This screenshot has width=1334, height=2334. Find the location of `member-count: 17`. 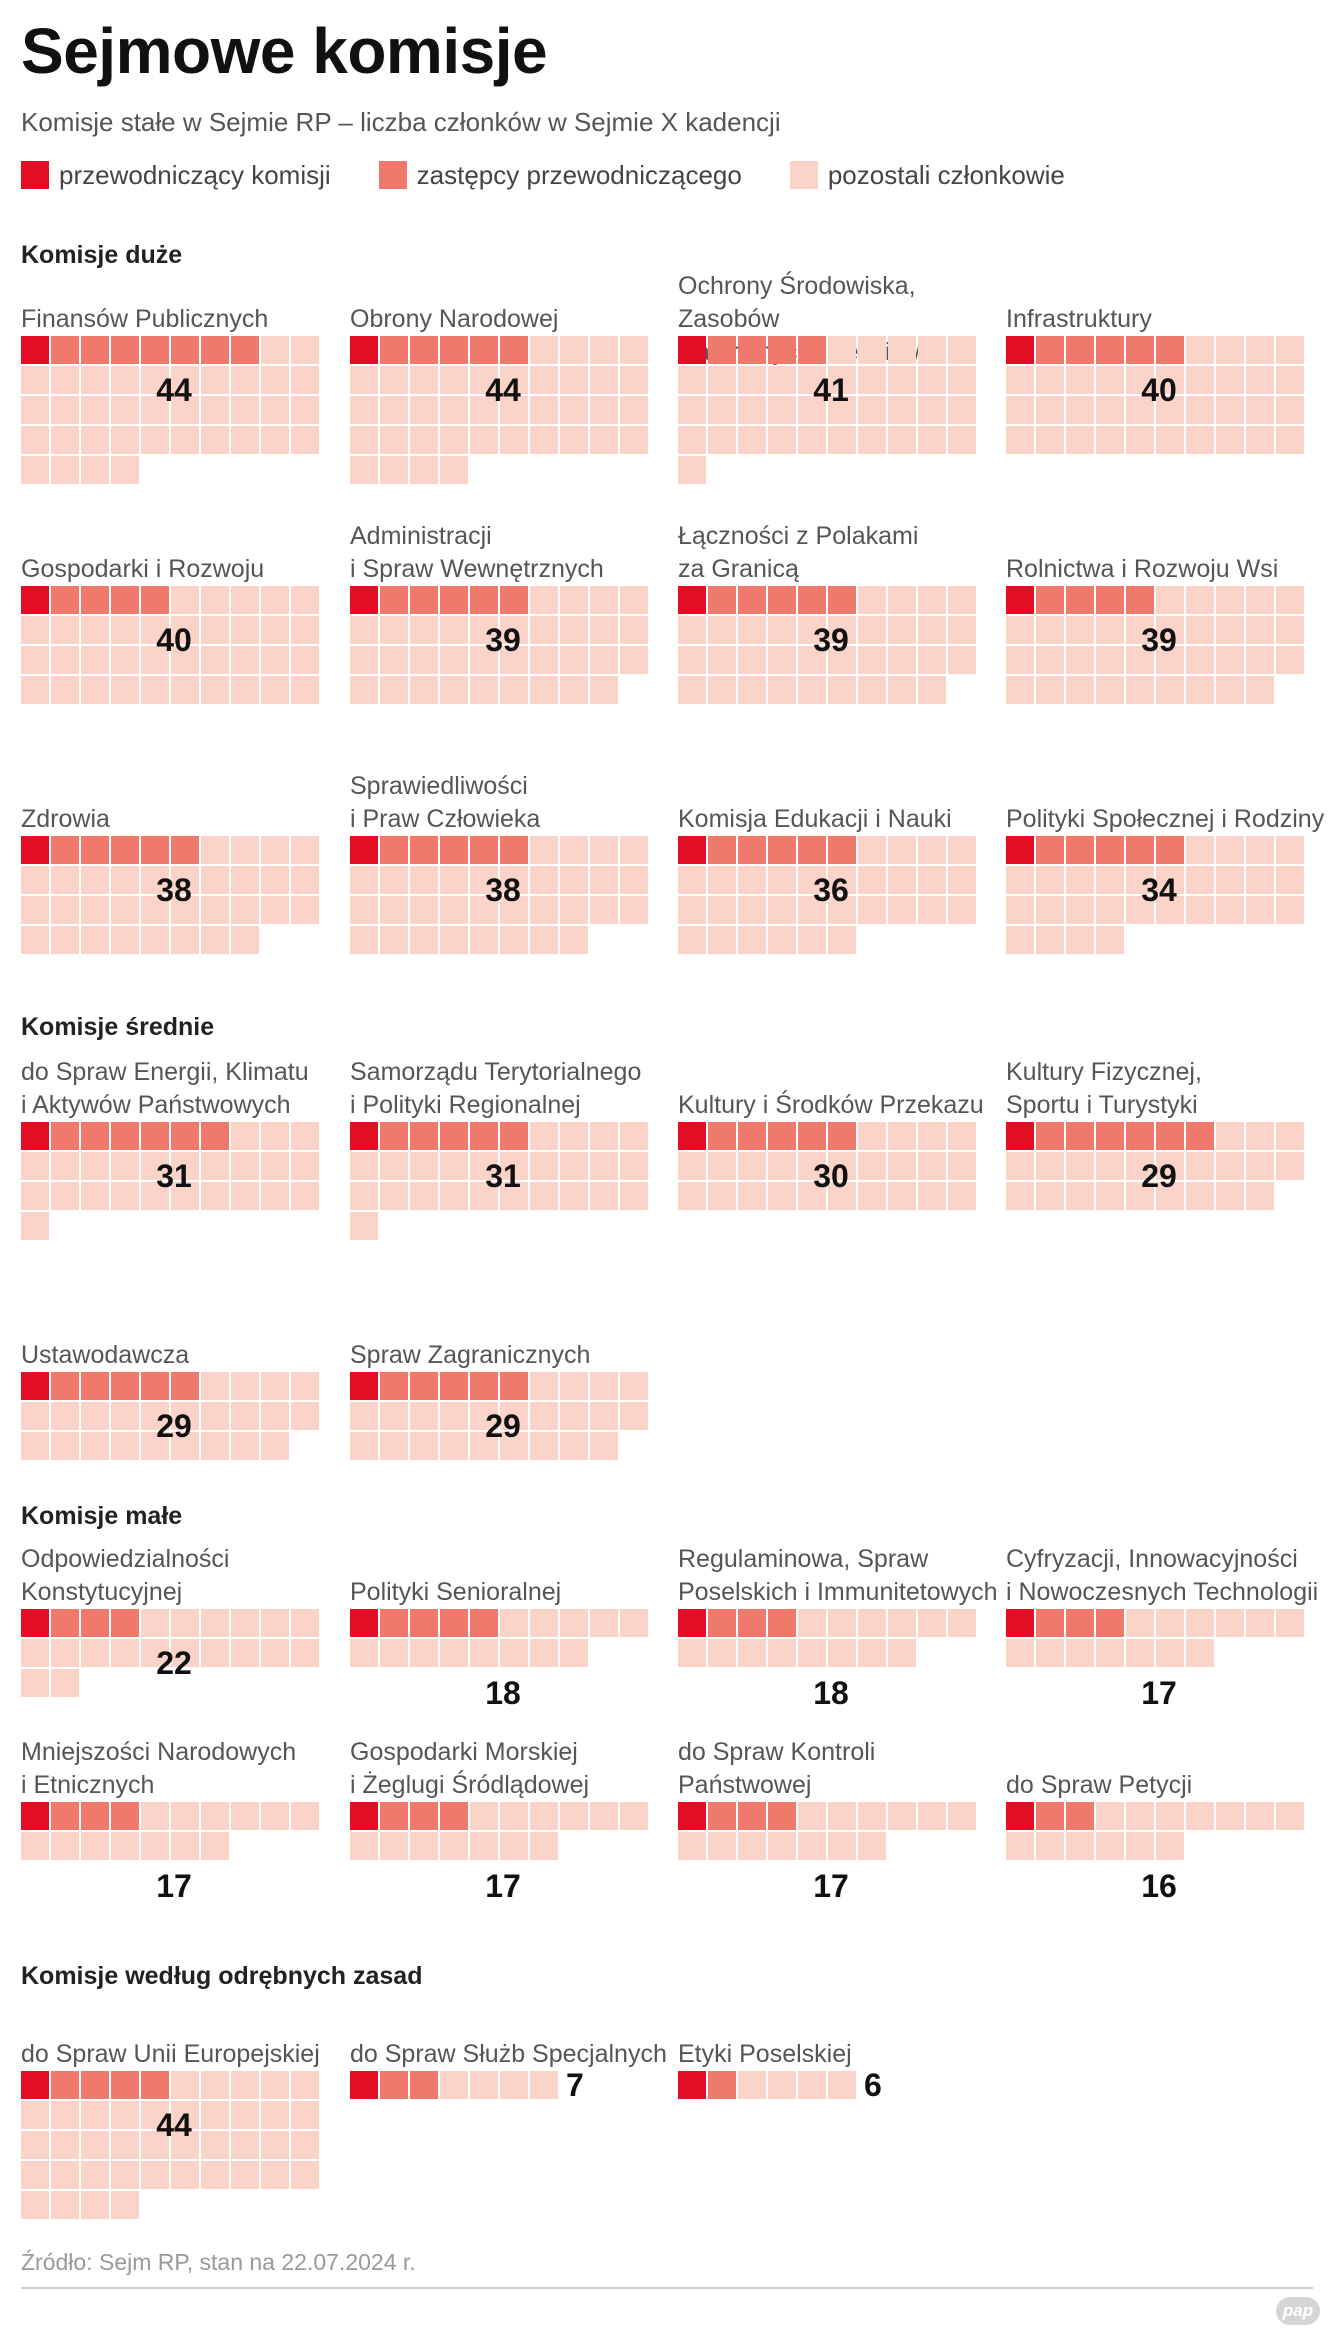

member-count: 17 is located at coordinates (1159, 1693).